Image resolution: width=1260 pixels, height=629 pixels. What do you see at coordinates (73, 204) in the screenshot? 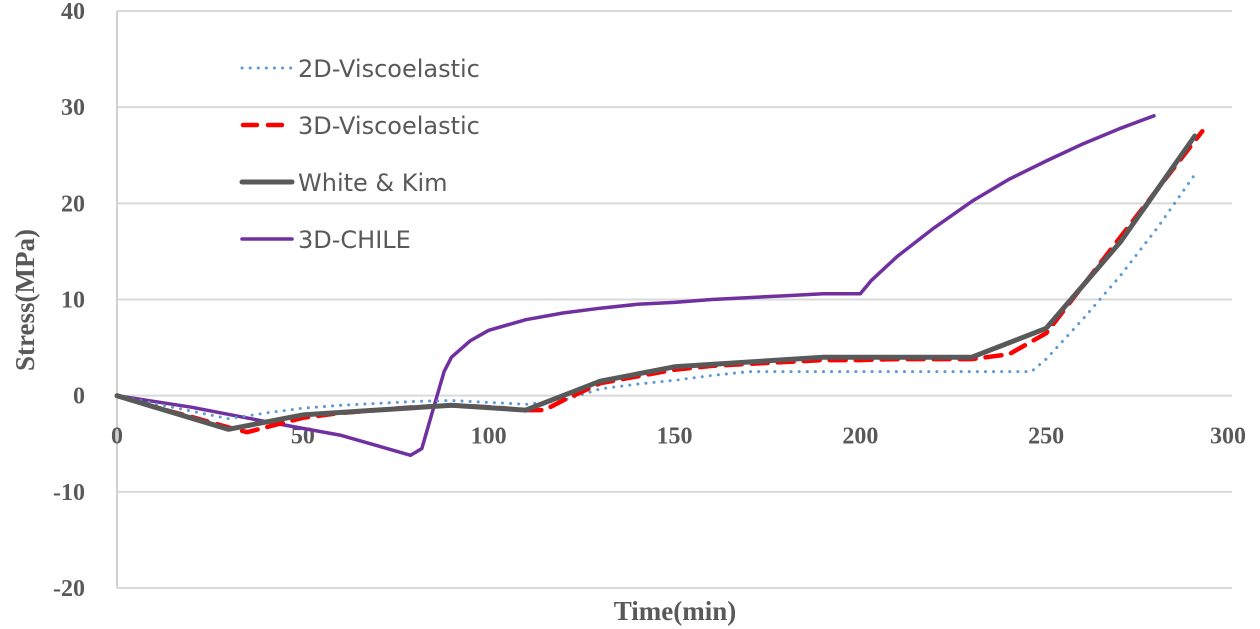
I see `y-tick-label: 20` at bounding box center [73, 204].